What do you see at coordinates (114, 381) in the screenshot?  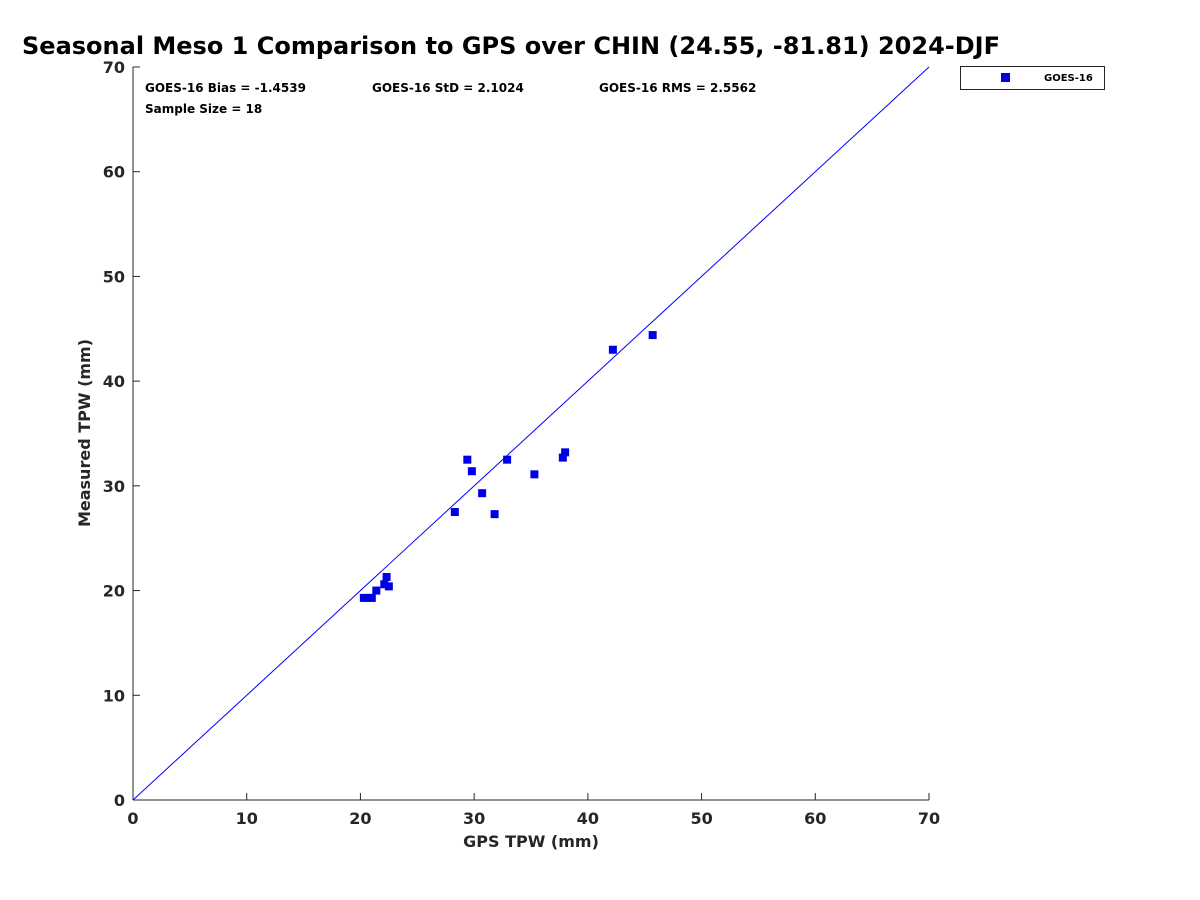 I see `y-tick-label: 40` at bounding box center [114, 381].